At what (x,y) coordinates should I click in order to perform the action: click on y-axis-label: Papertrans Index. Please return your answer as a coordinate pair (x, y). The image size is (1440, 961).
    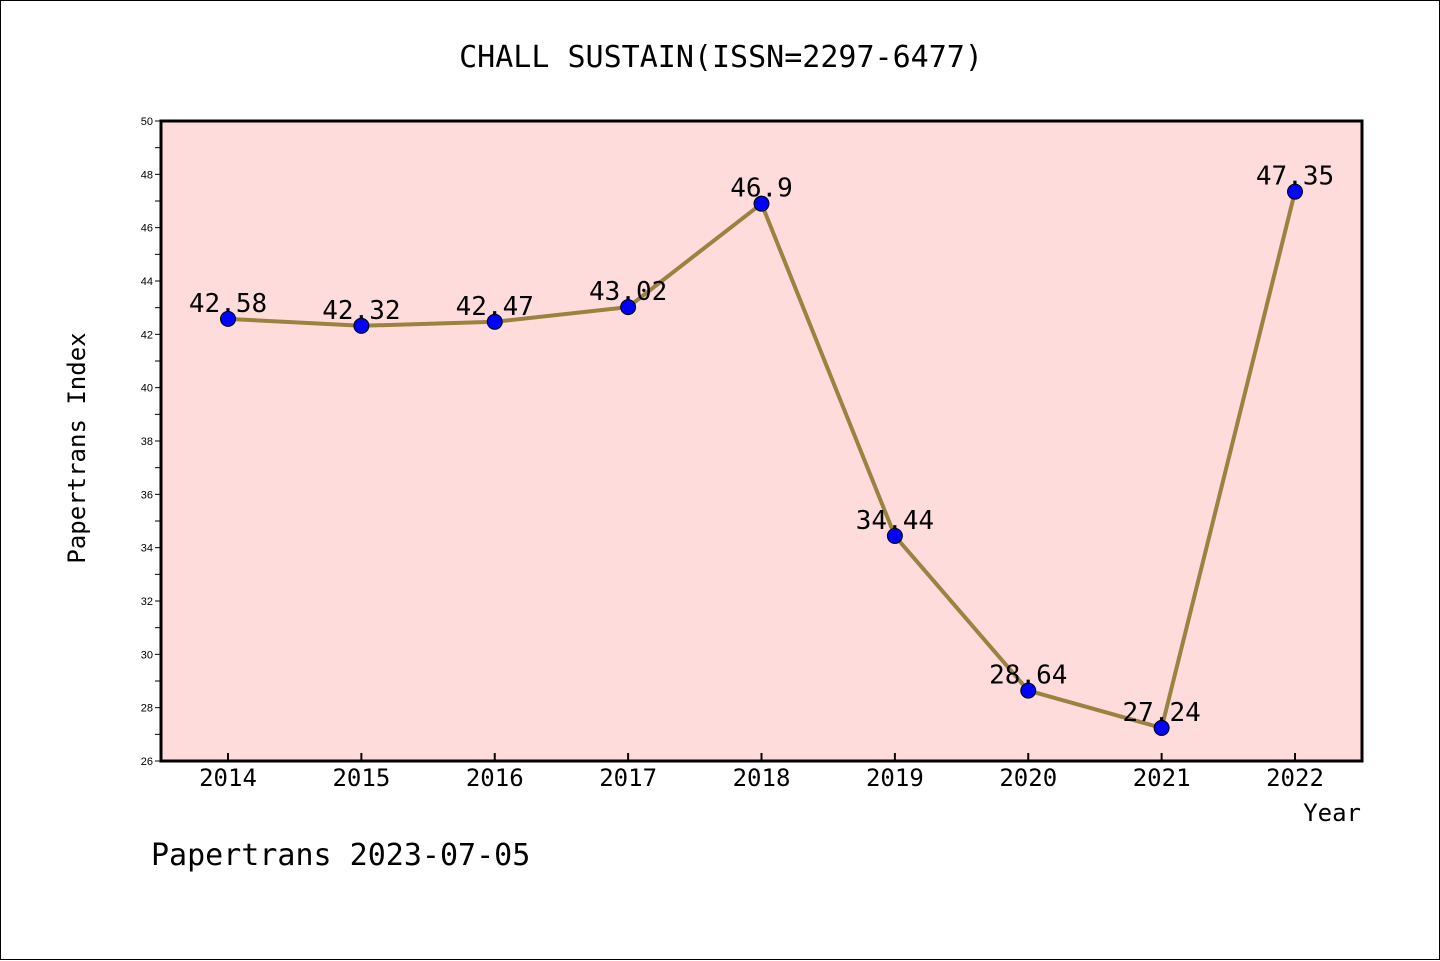
    Looking at the image, I should click on (77, 447).